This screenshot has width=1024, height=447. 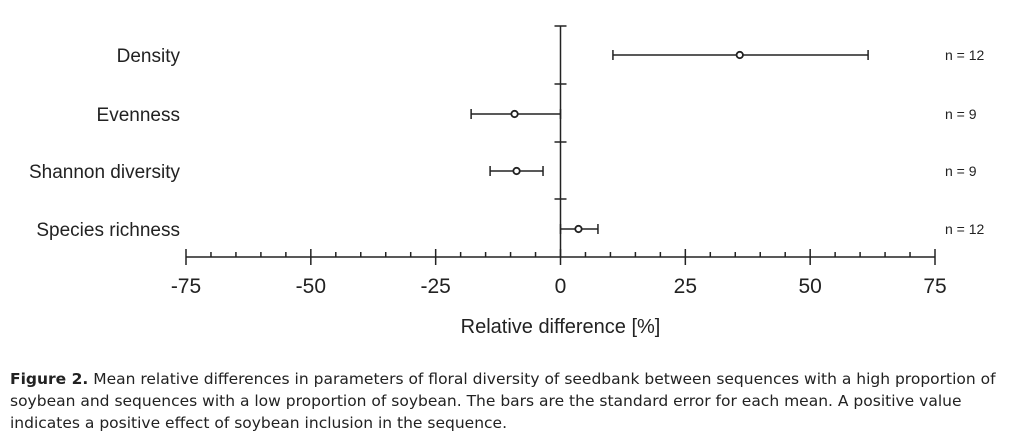 I want to click on x-axis-label: Relative difference [%], so click(x=561, y=327).